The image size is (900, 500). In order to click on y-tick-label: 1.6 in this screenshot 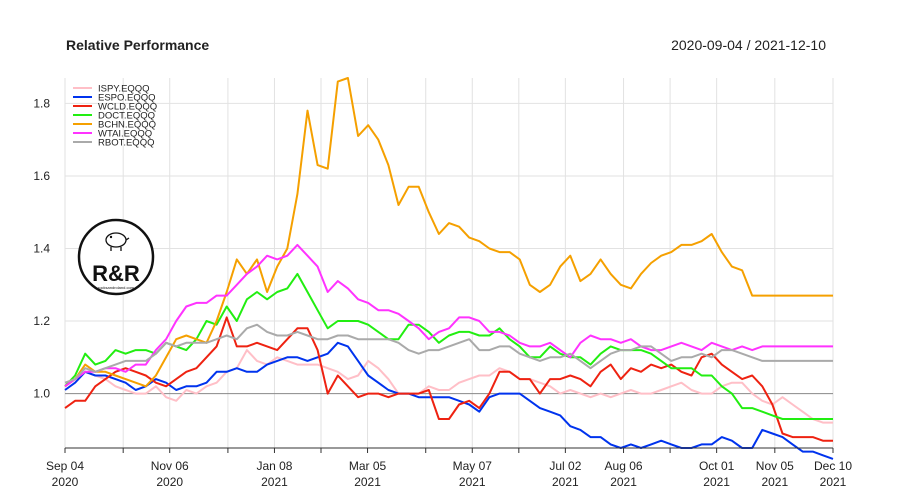, I will do `click(41, 176)`.